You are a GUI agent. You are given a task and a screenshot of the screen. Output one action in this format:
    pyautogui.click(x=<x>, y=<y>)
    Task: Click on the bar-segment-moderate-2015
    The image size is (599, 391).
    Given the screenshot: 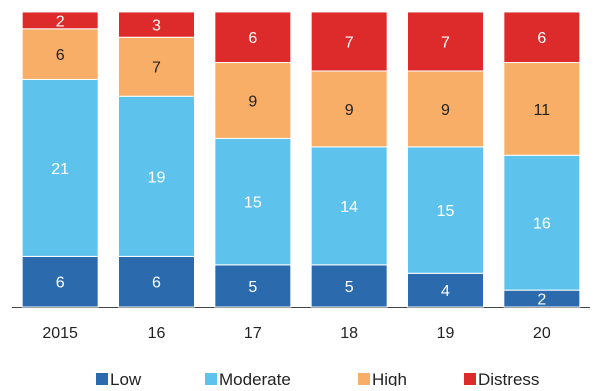 What is the action you would take?
    pyautogui.click(x=60, y=167)
    